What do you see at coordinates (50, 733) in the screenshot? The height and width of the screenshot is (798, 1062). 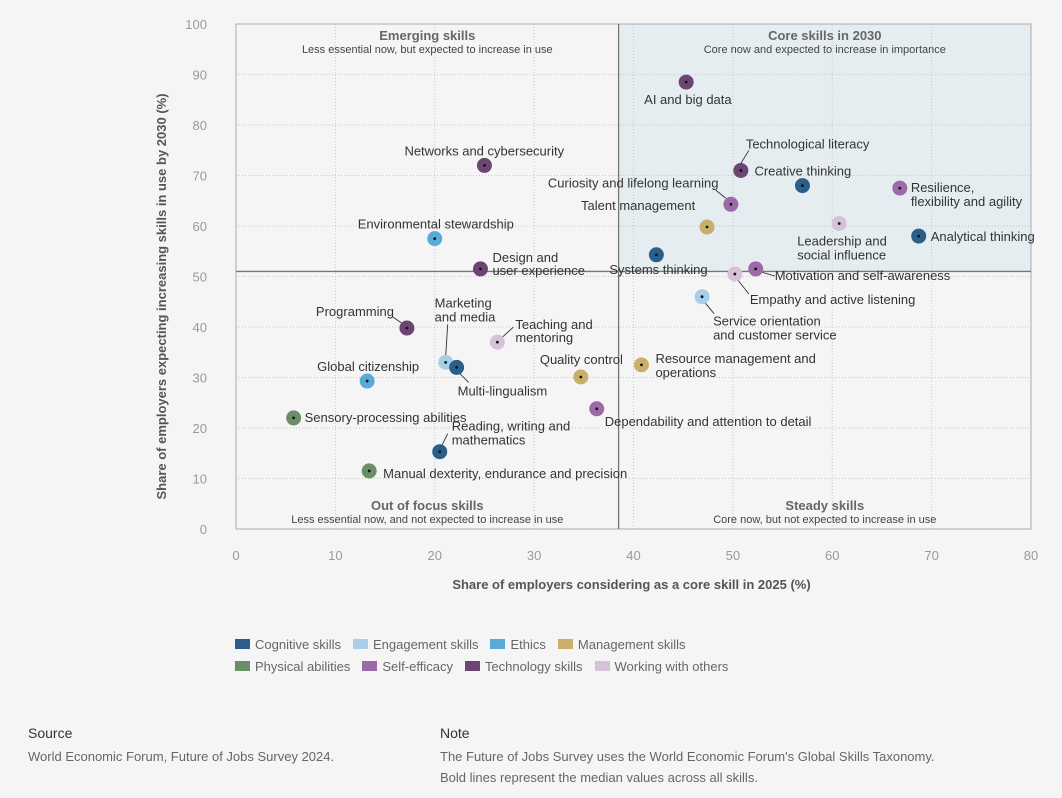 I see `source-heading: Source` at bounding box center [50, 733].